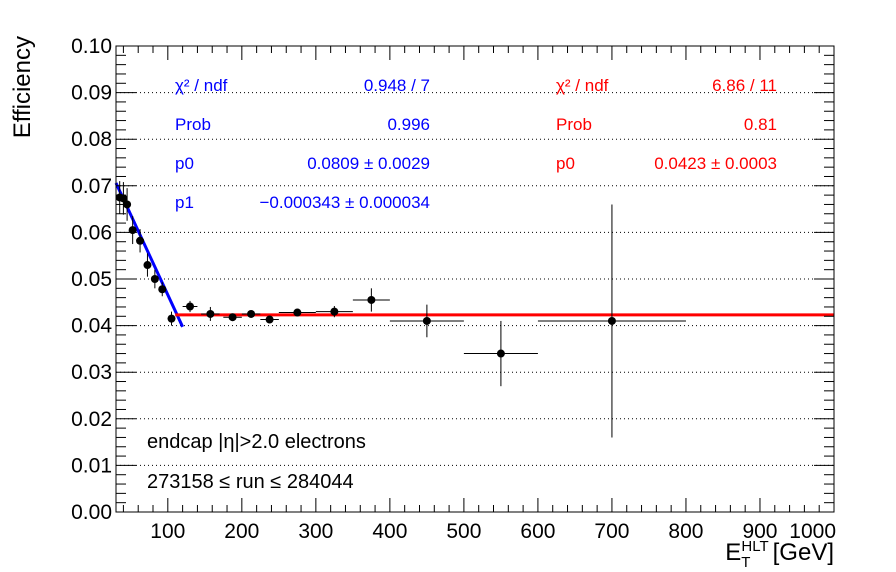 The height and width of the screenshot is (572, 896). What do you see at coordinates (91, 465) in the screenshot?
I see `y-tick-label: 0.01` at bounding box center [91, 465].